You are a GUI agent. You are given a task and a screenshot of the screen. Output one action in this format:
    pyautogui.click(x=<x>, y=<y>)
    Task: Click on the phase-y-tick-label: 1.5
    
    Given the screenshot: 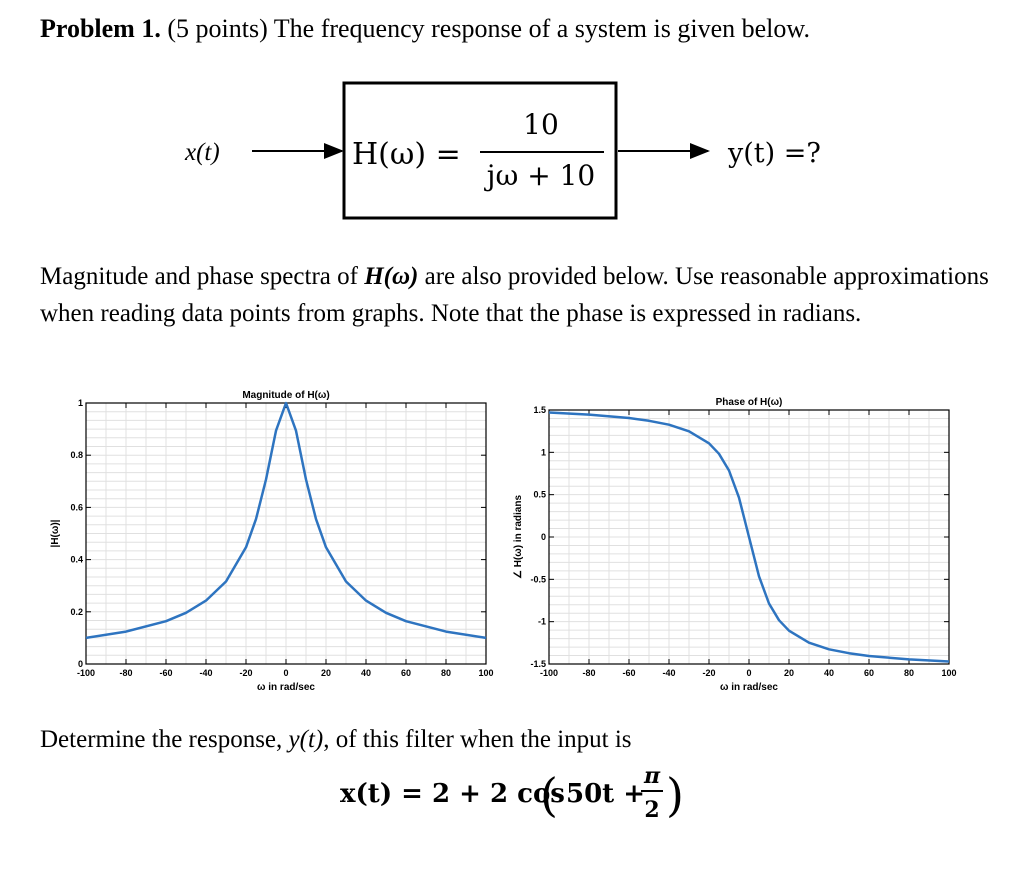 What is the action you would take?
    pyautogui.click(x=539, y=410)
    